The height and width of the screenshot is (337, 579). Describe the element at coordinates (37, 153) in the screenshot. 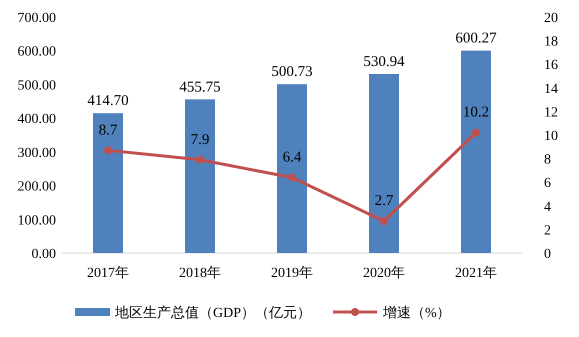

I see `y-tick-label: 300.00` at that location.